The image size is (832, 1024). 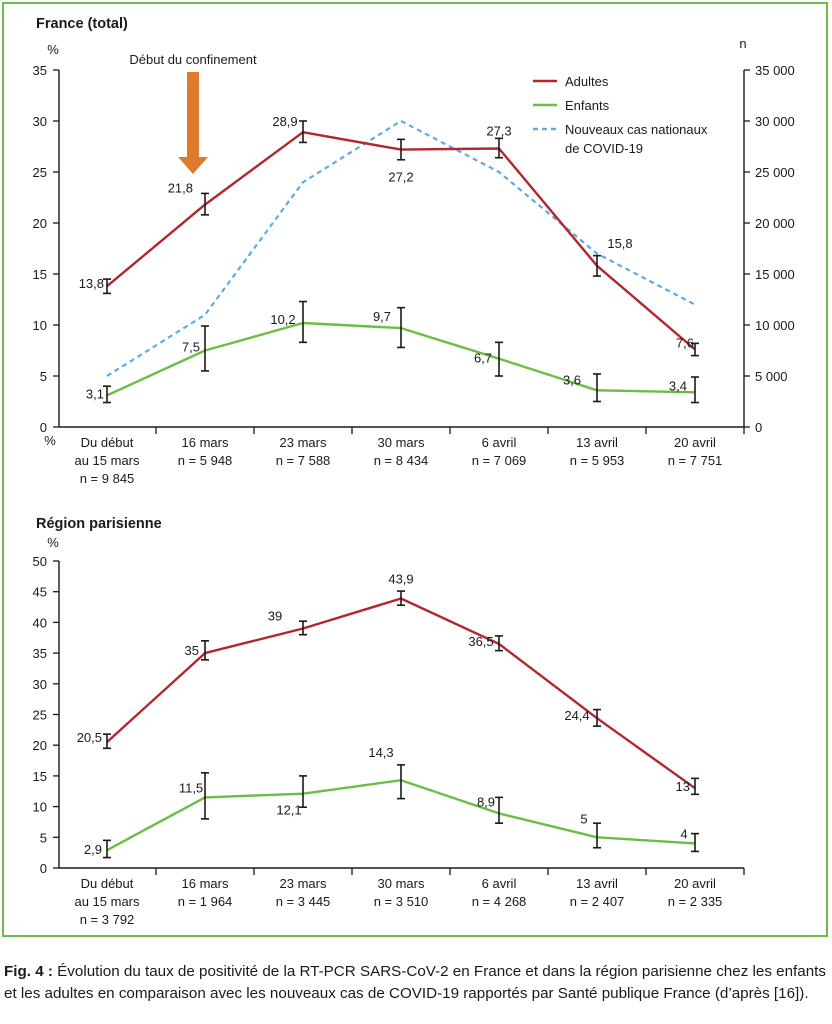 I want to click on data-label-children: 7,5, so click(x=191, y=347).